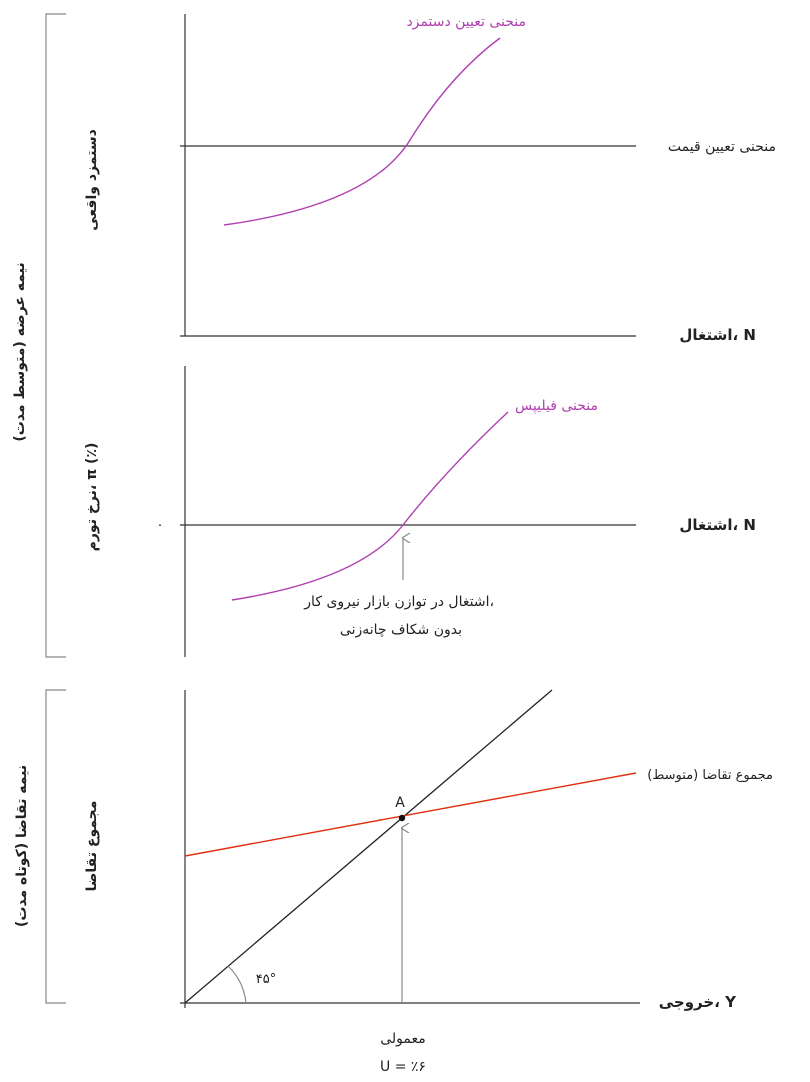  I want to click on demand-bracket-label: نیمه تقاضا (کوتاه مدت), so click(22, 846).